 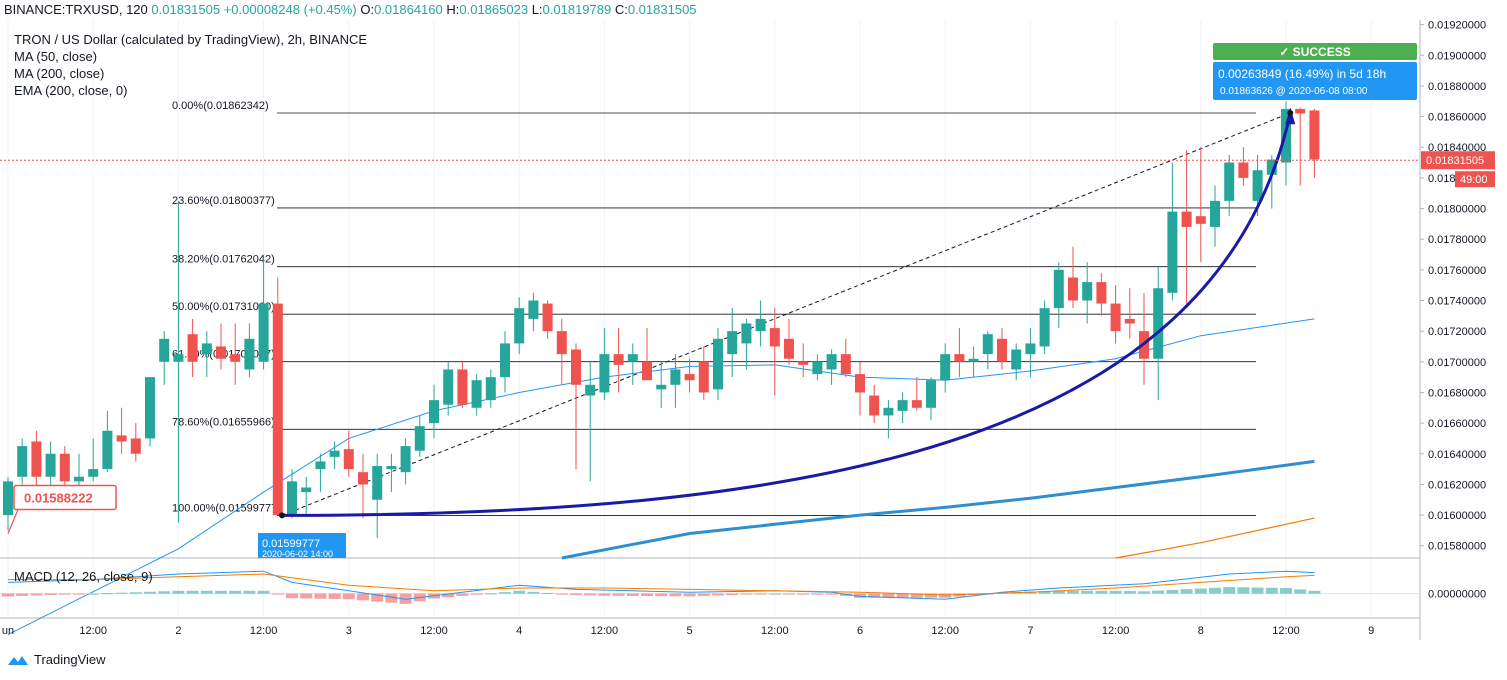 I want to click on legend-ema200: EMA (200, close, 0), so click(x=71, y=90).